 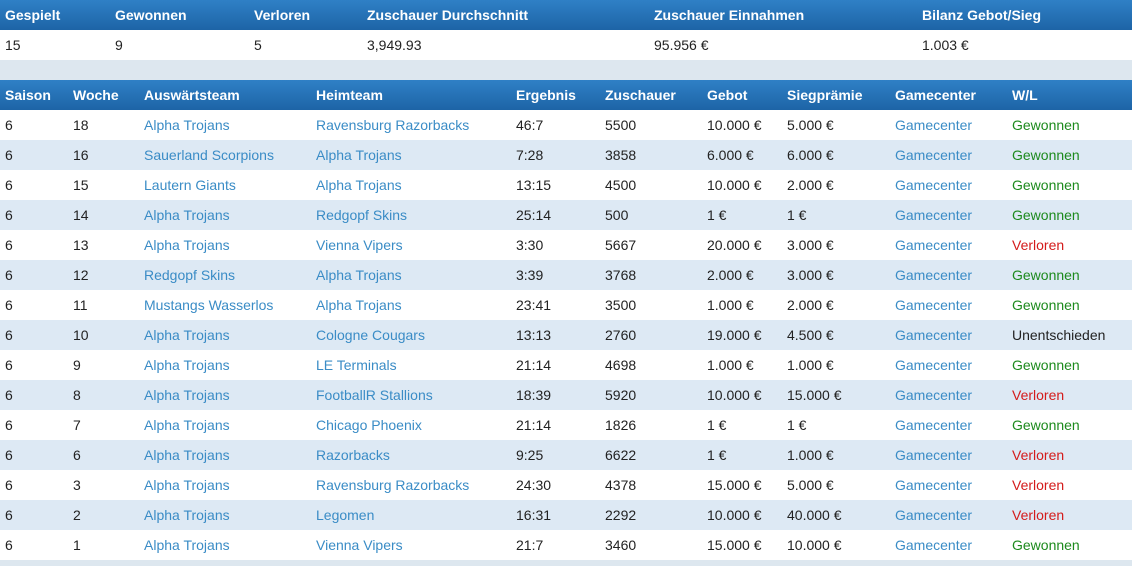 I want to click on week-cell: 9, so click(x=77, y=365).